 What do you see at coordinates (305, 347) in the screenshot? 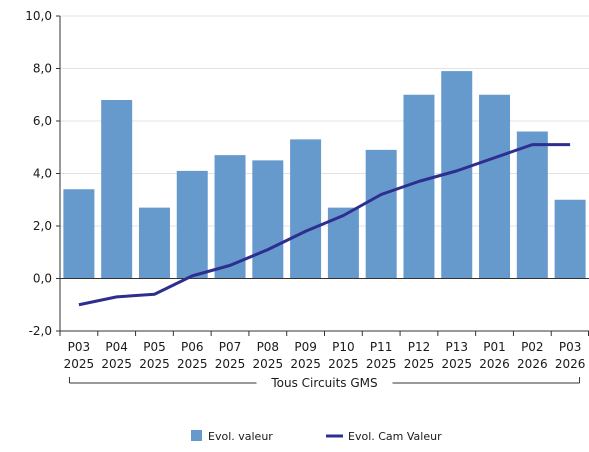
I see `x-tick-label: P09` at bounding box center [305, 347].